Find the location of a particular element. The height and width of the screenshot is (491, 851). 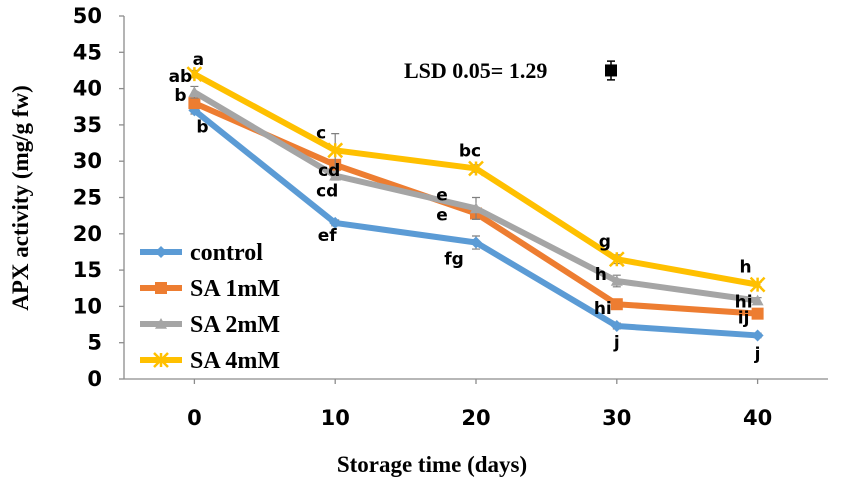

significance-label: fg is located at coordinates (454, 260).